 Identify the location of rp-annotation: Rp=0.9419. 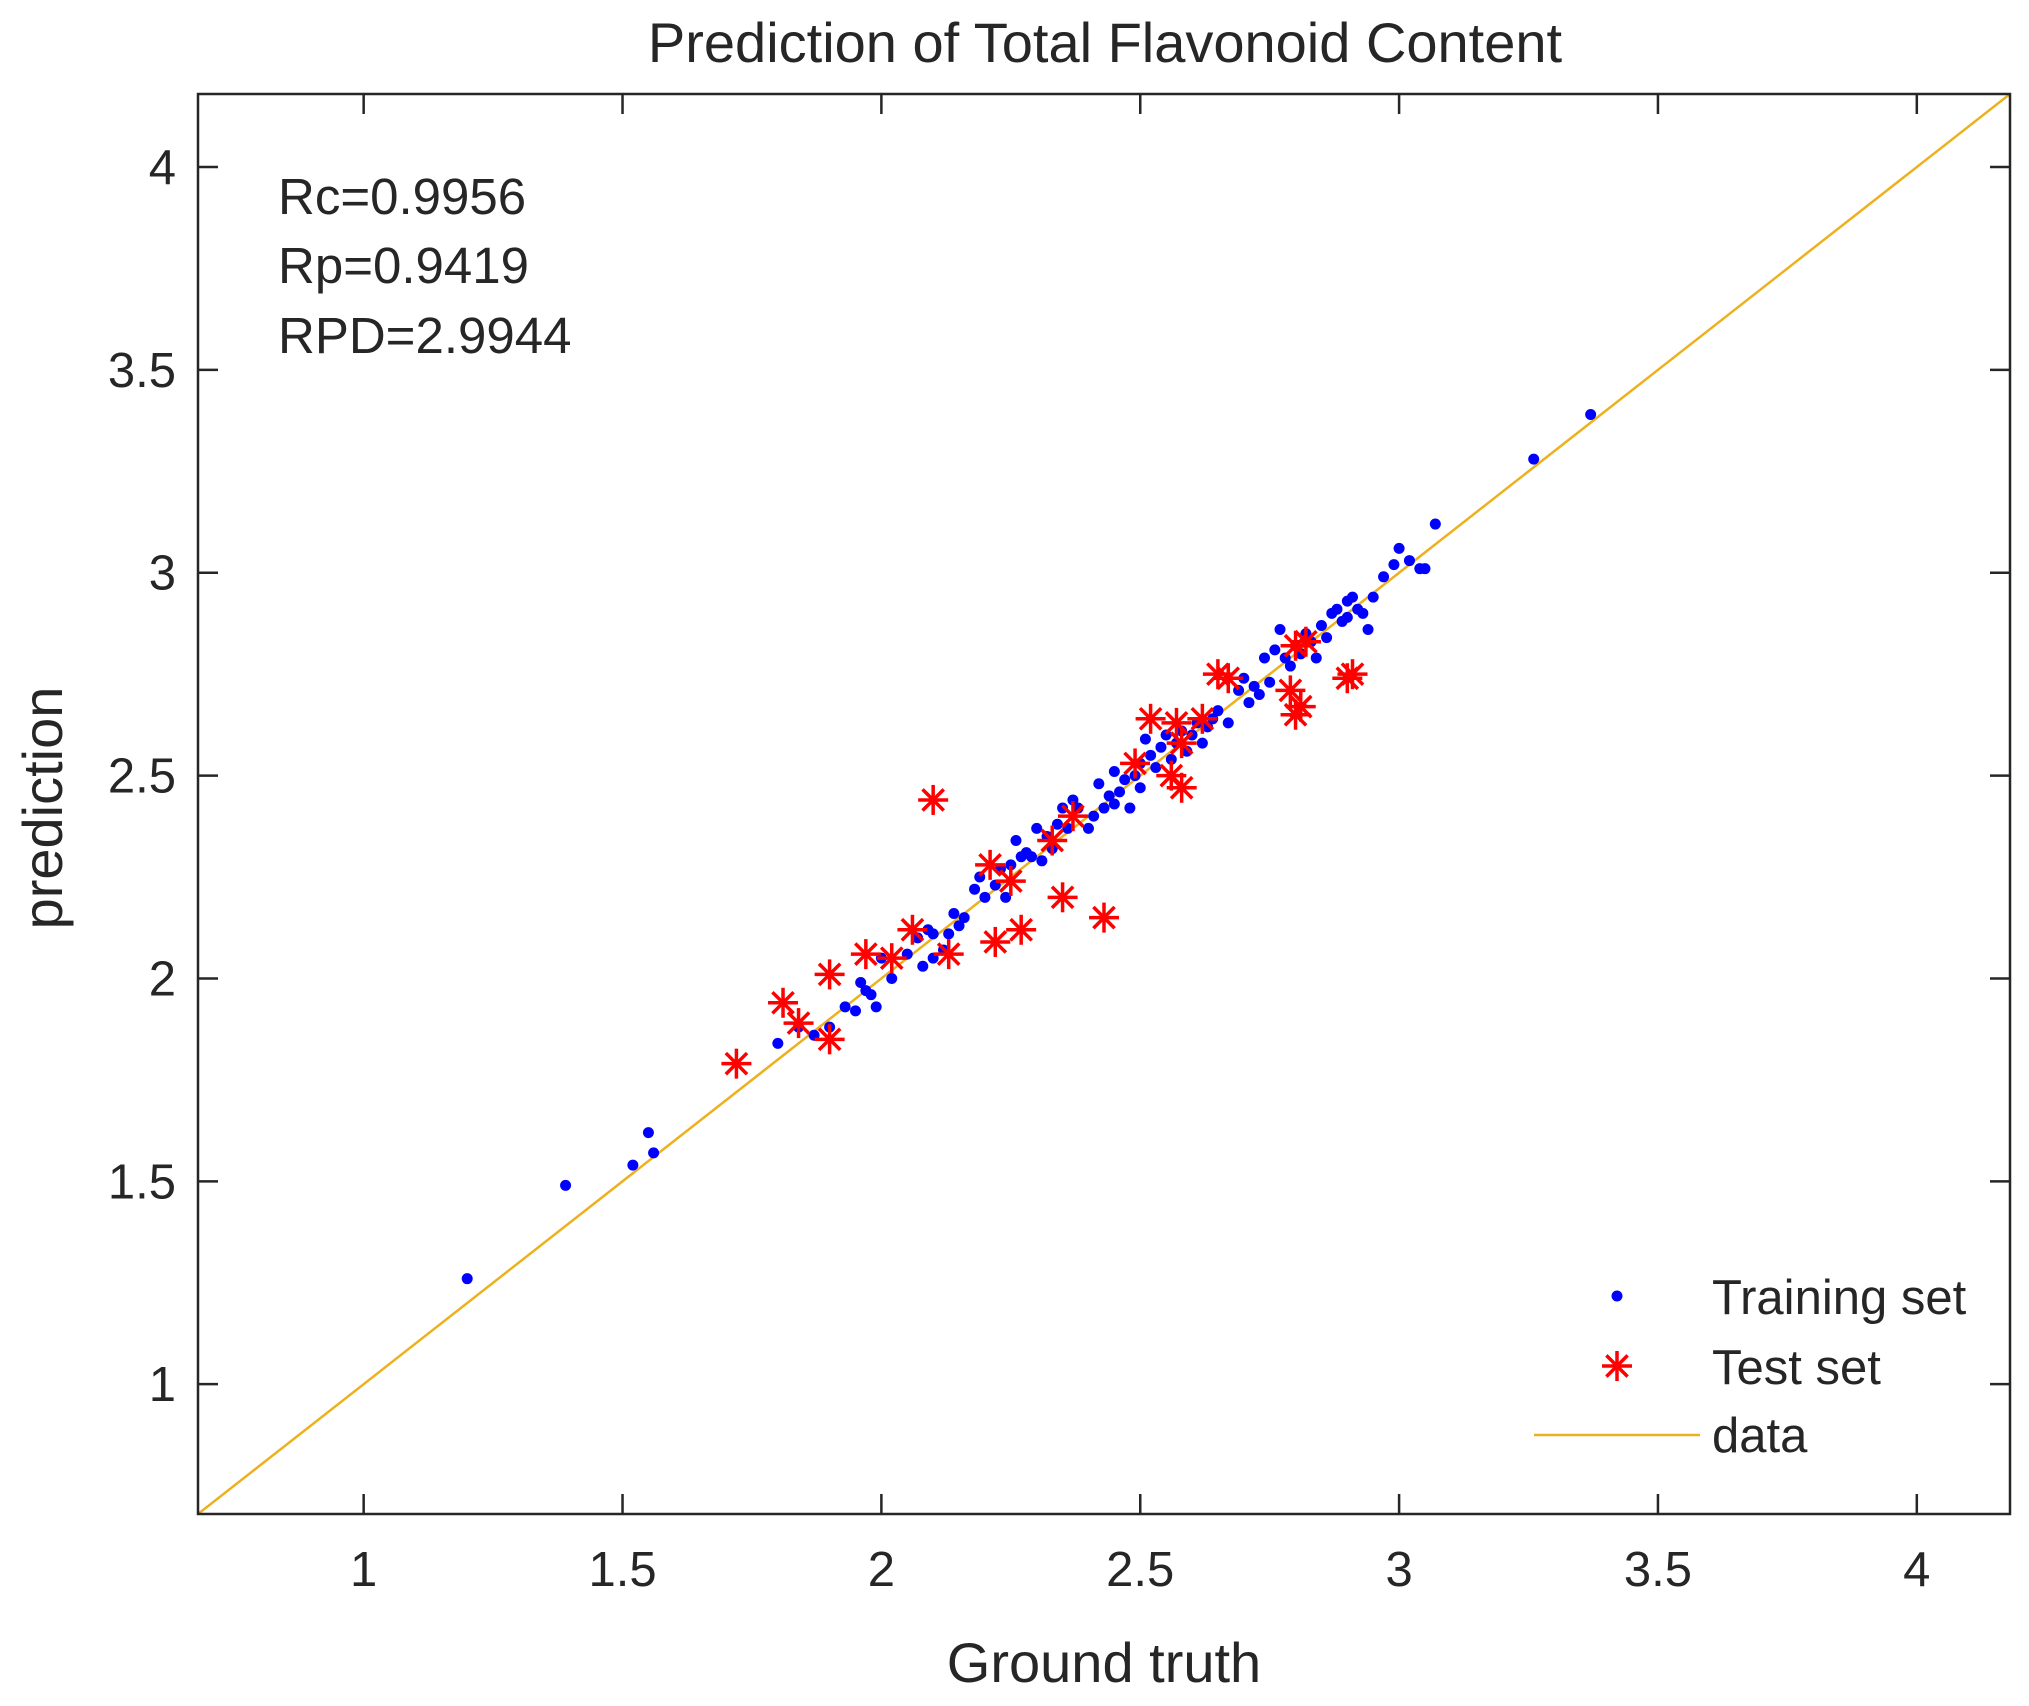
(403, 265).